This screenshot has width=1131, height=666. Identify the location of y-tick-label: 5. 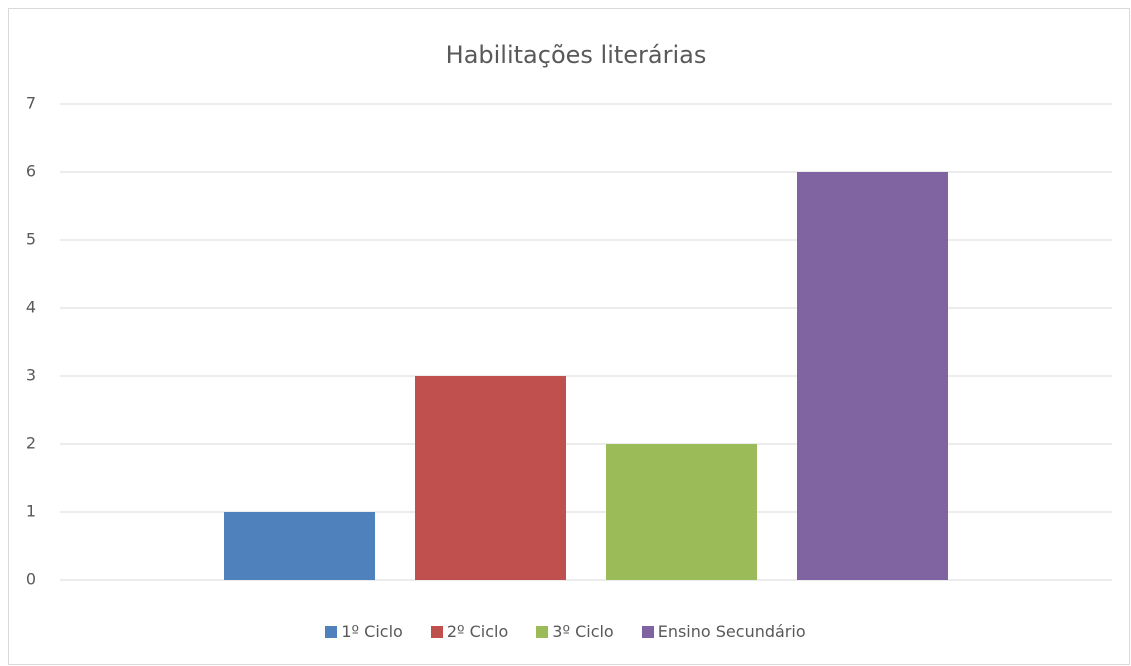
(31, 239).